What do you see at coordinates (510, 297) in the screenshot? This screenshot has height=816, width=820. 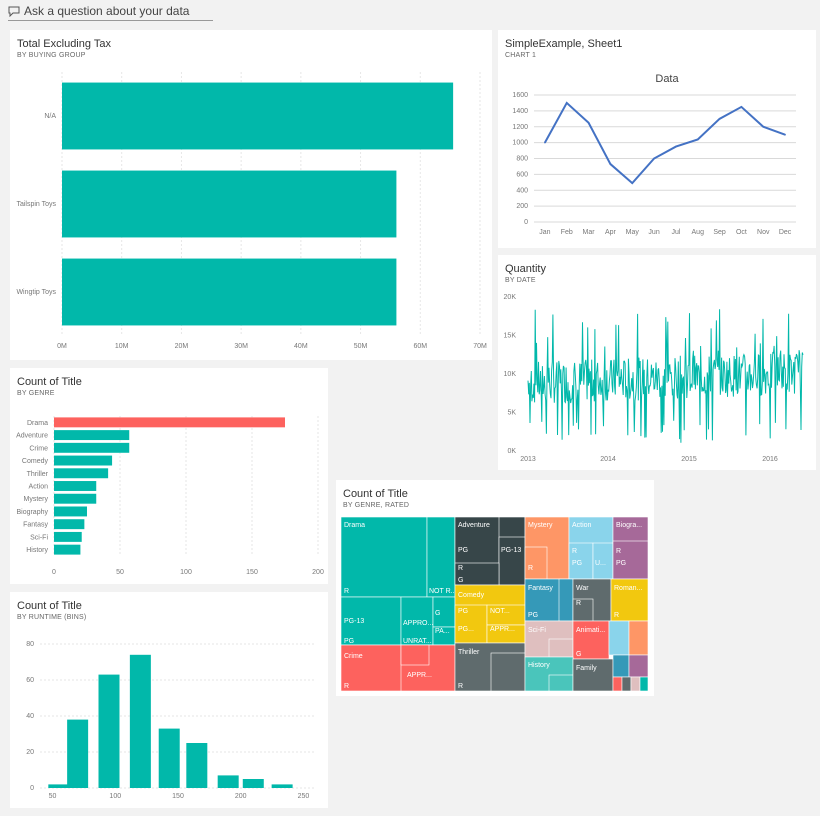 I see `y-tick-label: 20K` at bounding box center [510, 297].